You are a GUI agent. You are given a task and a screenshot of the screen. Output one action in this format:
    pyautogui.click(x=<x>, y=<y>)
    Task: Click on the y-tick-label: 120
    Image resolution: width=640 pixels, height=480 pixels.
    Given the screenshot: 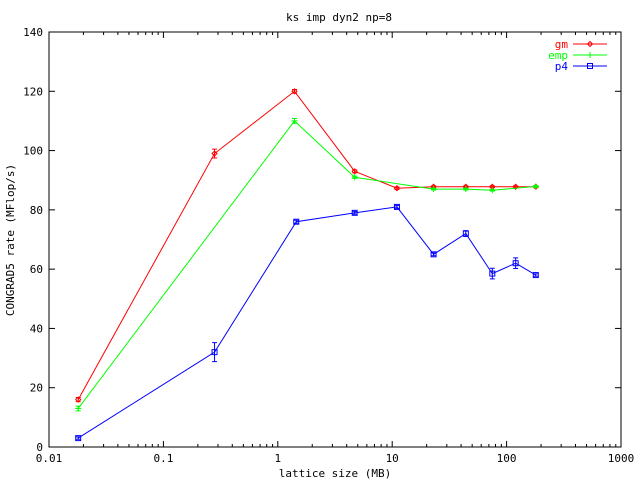 What is the action you would take?
    pyautogui.click(x=33, y=91)
    